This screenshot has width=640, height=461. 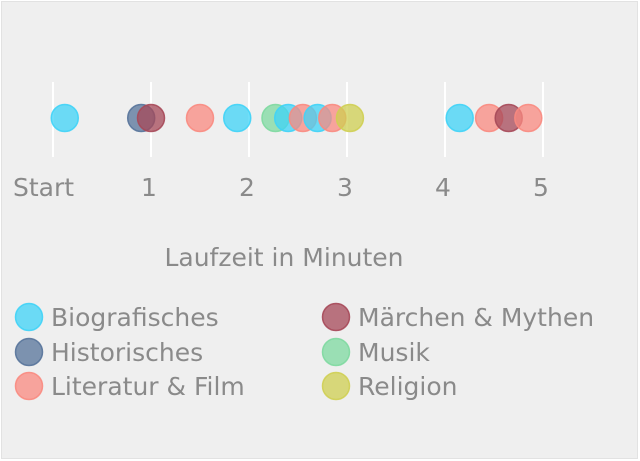 I want to click on legend-label-2: Literatur & Film, so click(x=148, y=386).